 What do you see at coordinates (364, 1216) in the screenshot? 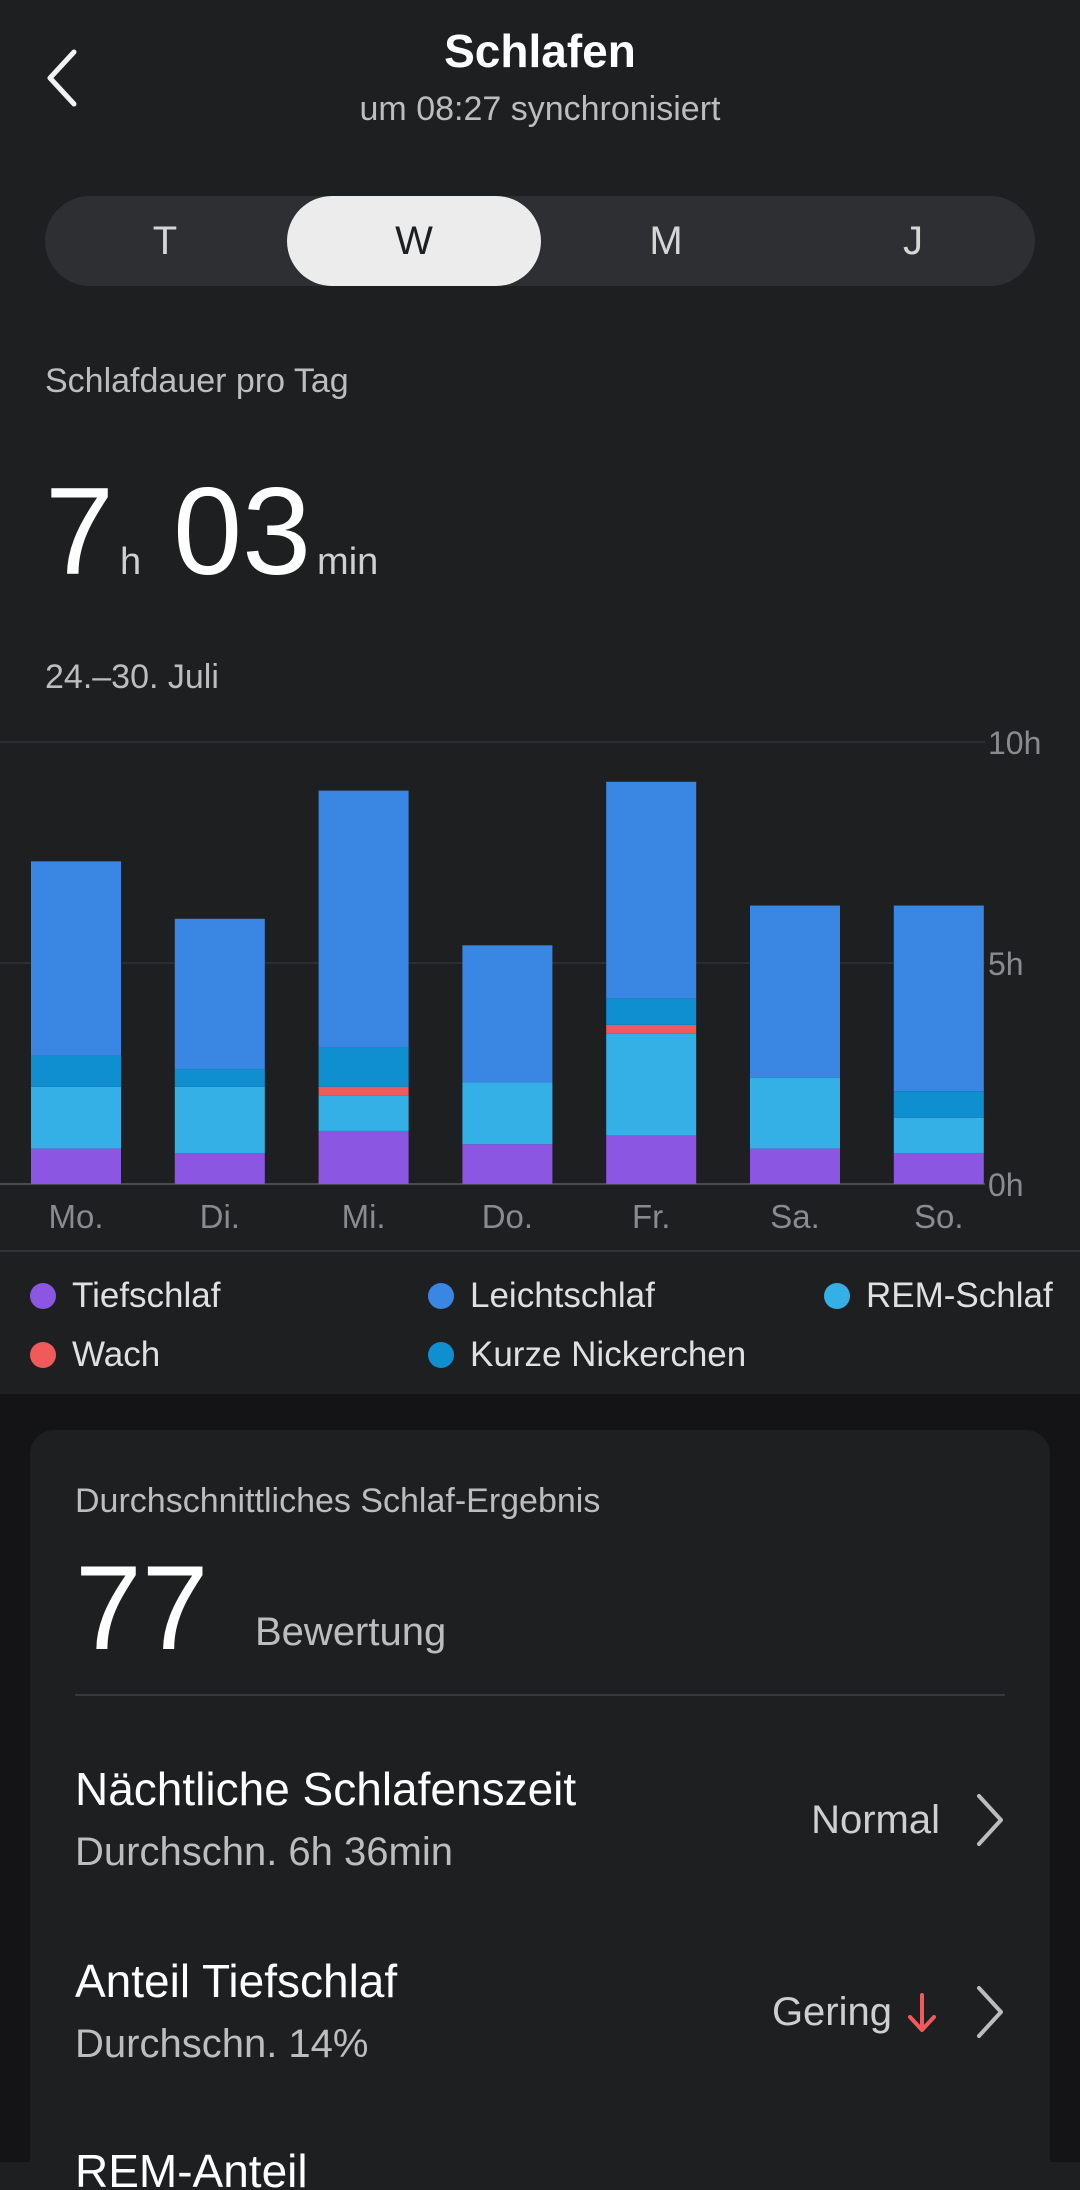
I see `x-tick-label: Mi.` at bounding box center [364, 1216].